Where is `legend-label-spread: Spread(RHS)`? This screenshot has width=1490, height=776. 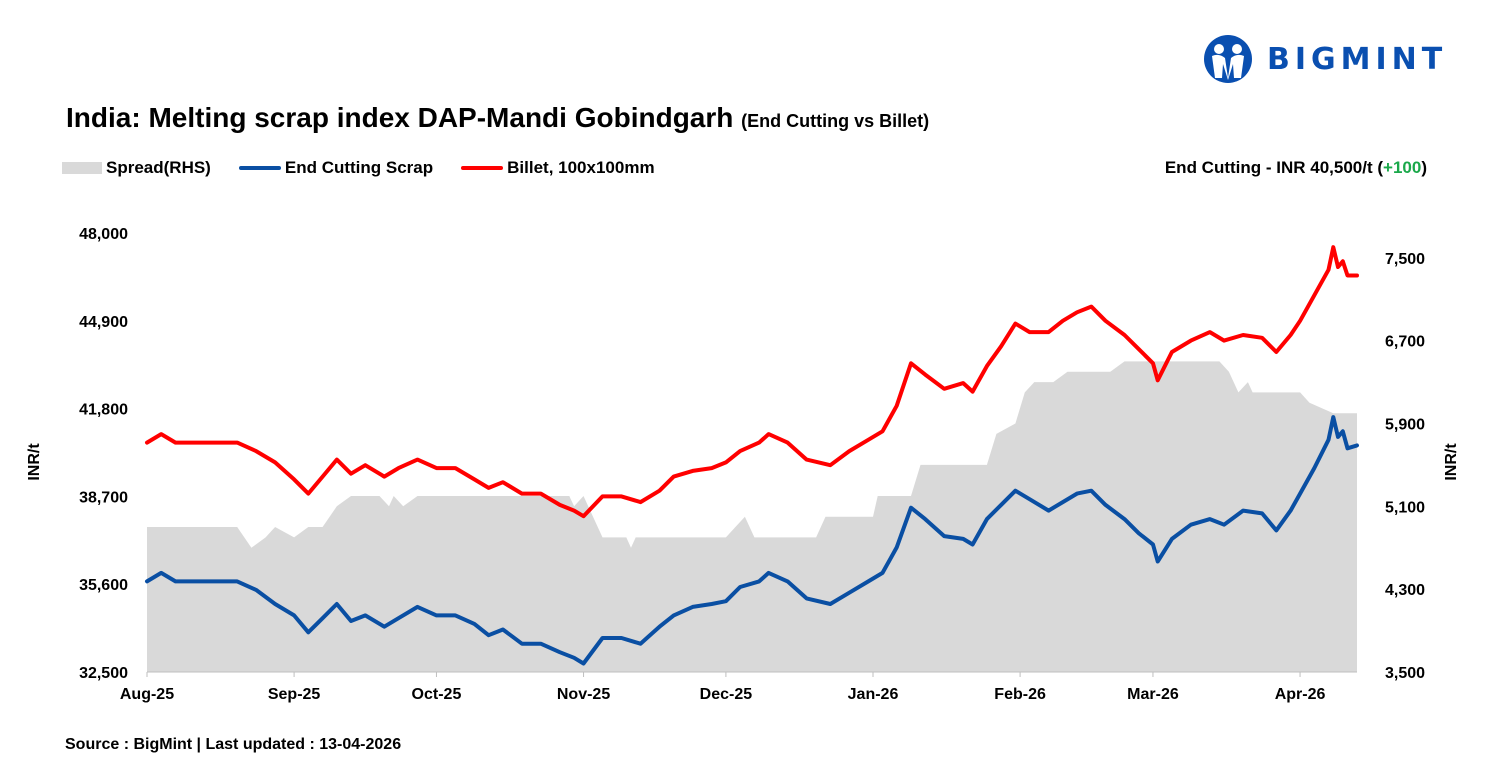
legend-label-spread: Spread(RHS) is located at coordinates (158, 167).